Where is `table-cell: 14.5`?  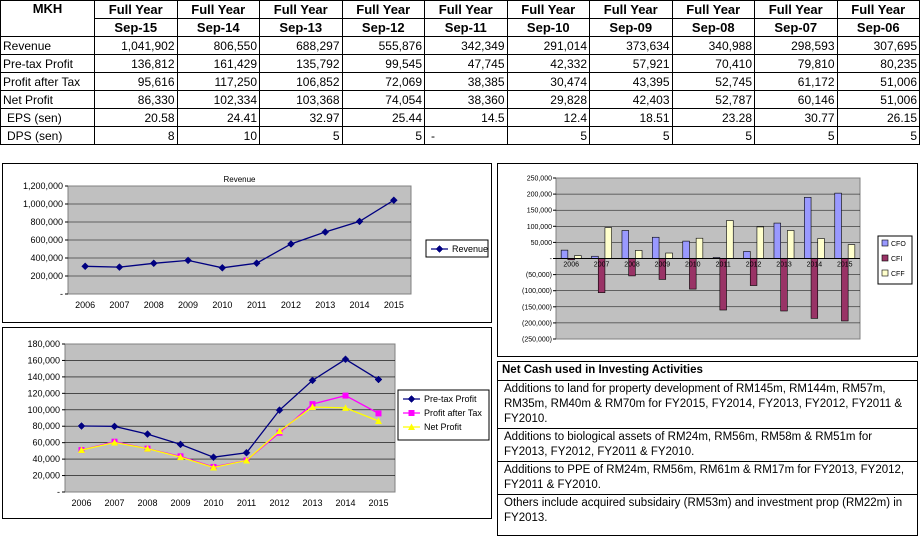 table-cell: 14.5 is located at coordinates (466, 117).